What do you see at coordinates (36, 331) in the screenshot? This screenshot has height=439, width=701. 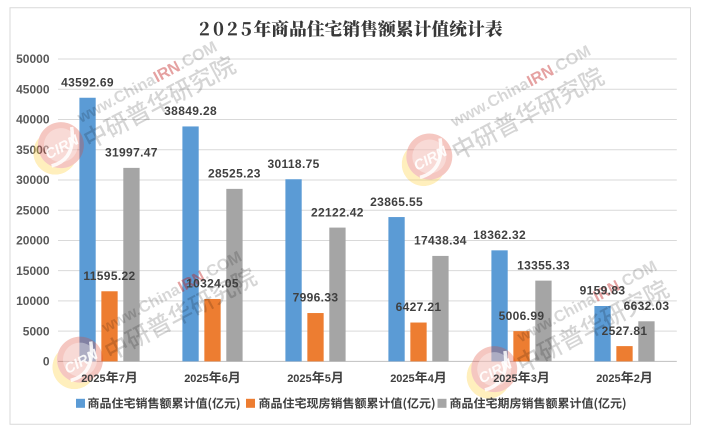 I see `svg-text: 5000` at bounding box center [36, 331].